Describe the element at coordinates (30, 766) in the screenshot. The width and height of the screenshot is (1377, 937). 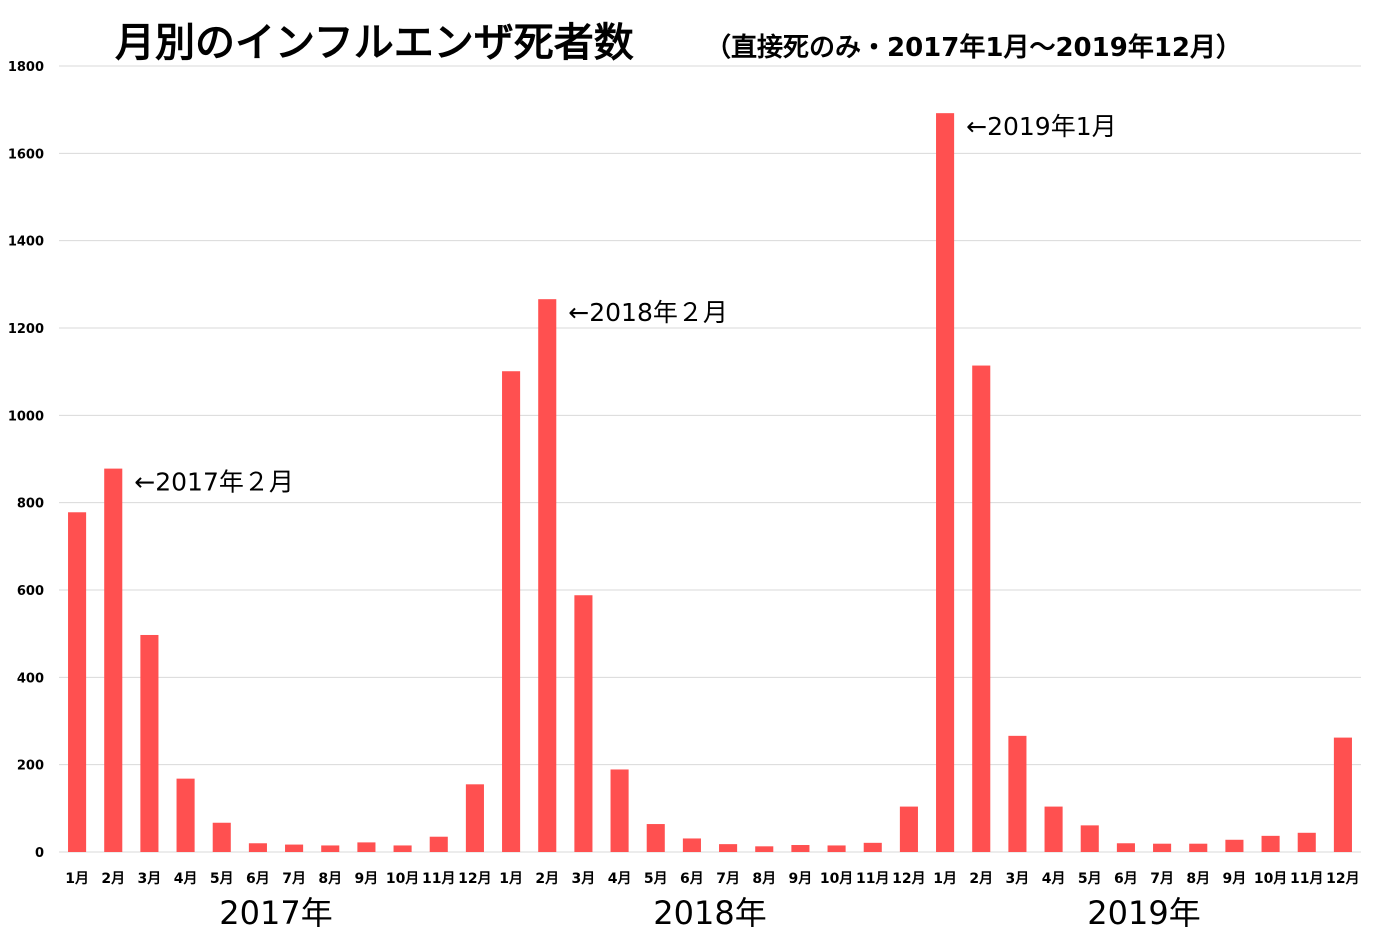
I see `y-tick-label: 200` at that location.